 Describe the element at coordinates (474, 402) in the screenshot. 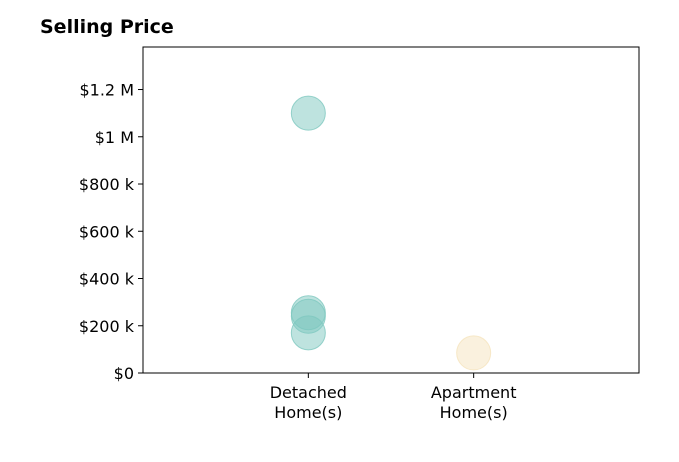

I see `x-tick-label: Apartment Home(s)` at that location.